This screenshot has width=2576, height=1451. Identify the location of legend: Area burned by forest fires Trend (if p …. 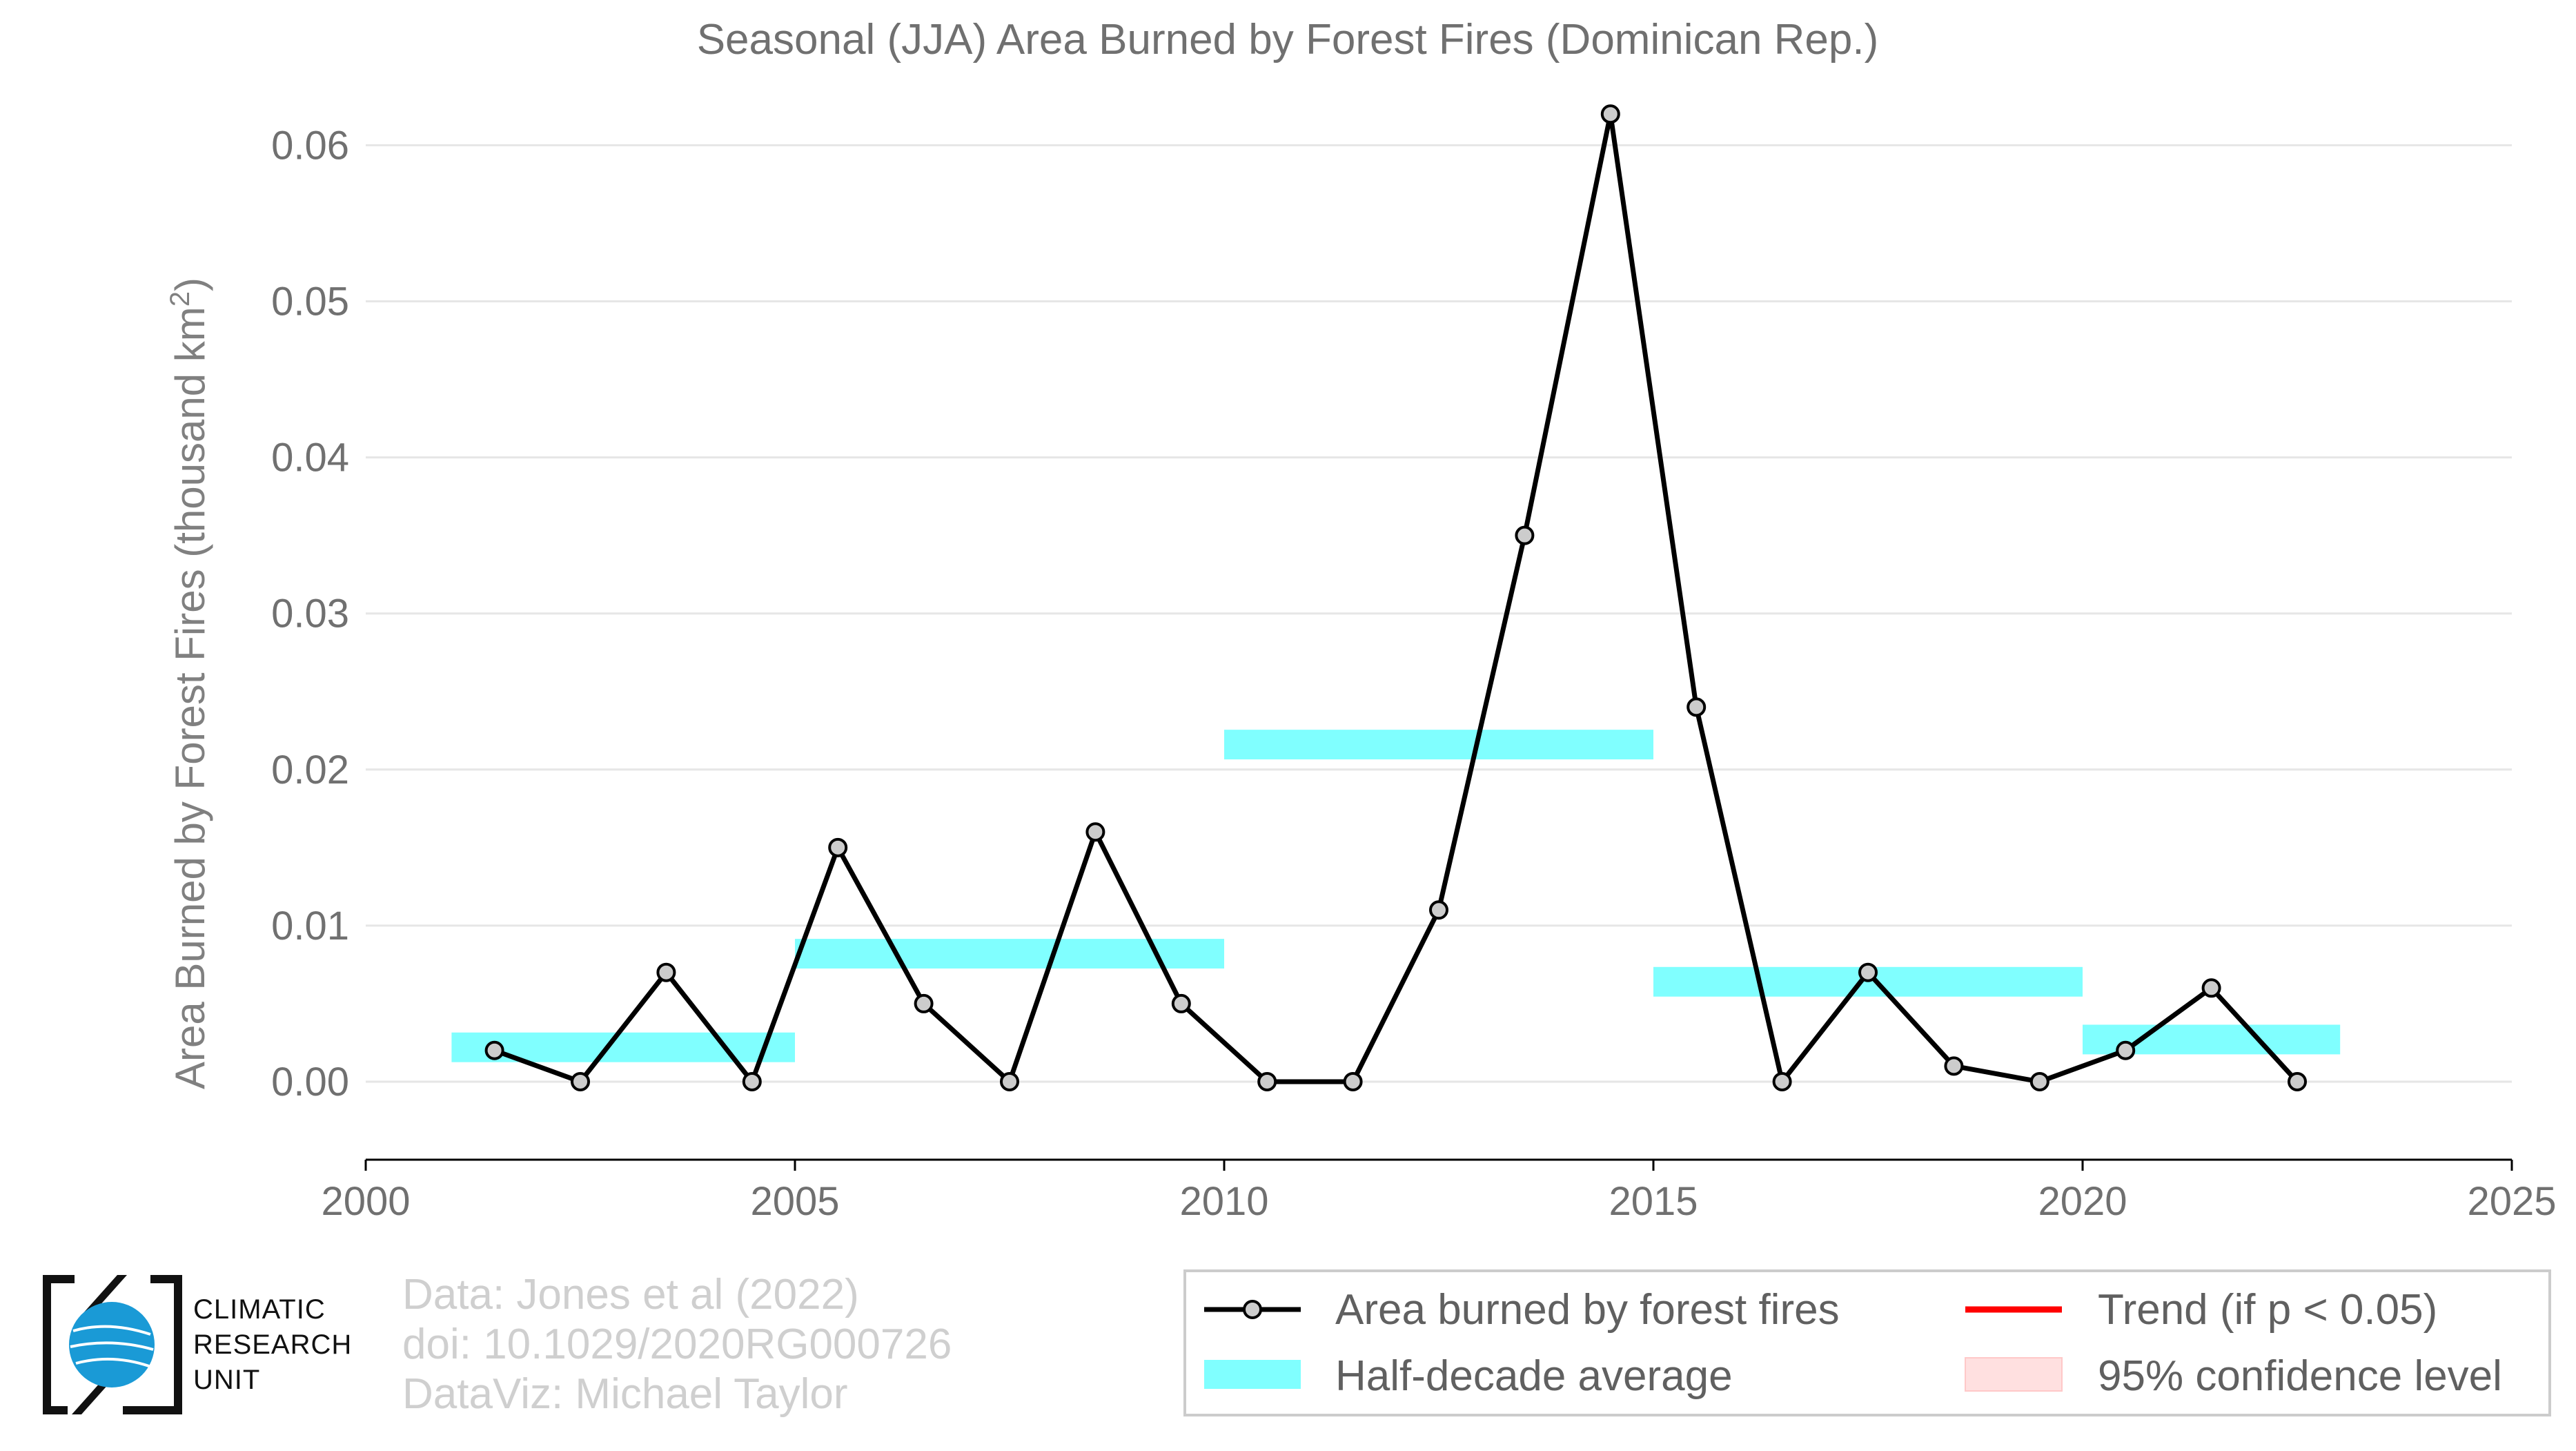
(1867, 1342).